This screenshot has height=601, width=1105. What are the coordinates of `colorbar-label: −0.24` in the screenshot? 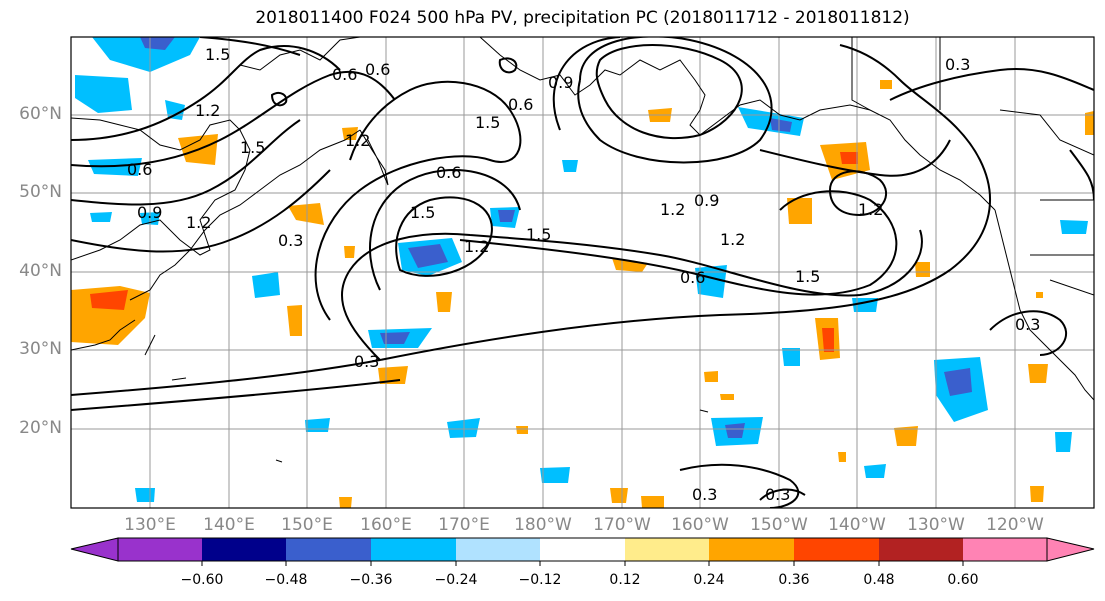 It's located at (456, 580).